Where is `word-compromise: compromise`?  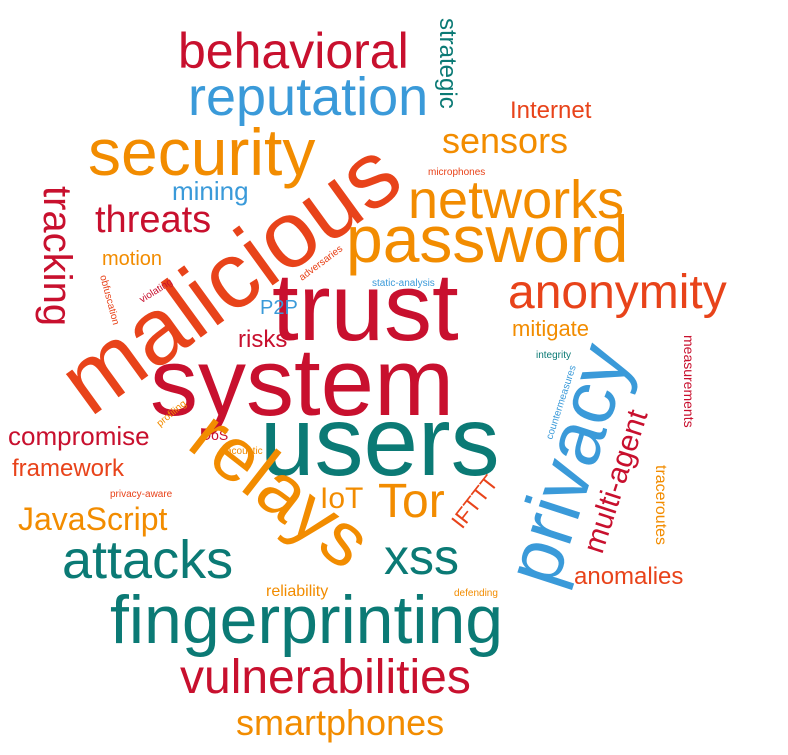
word-compromise: compromise is located at coordinates (79, 436).